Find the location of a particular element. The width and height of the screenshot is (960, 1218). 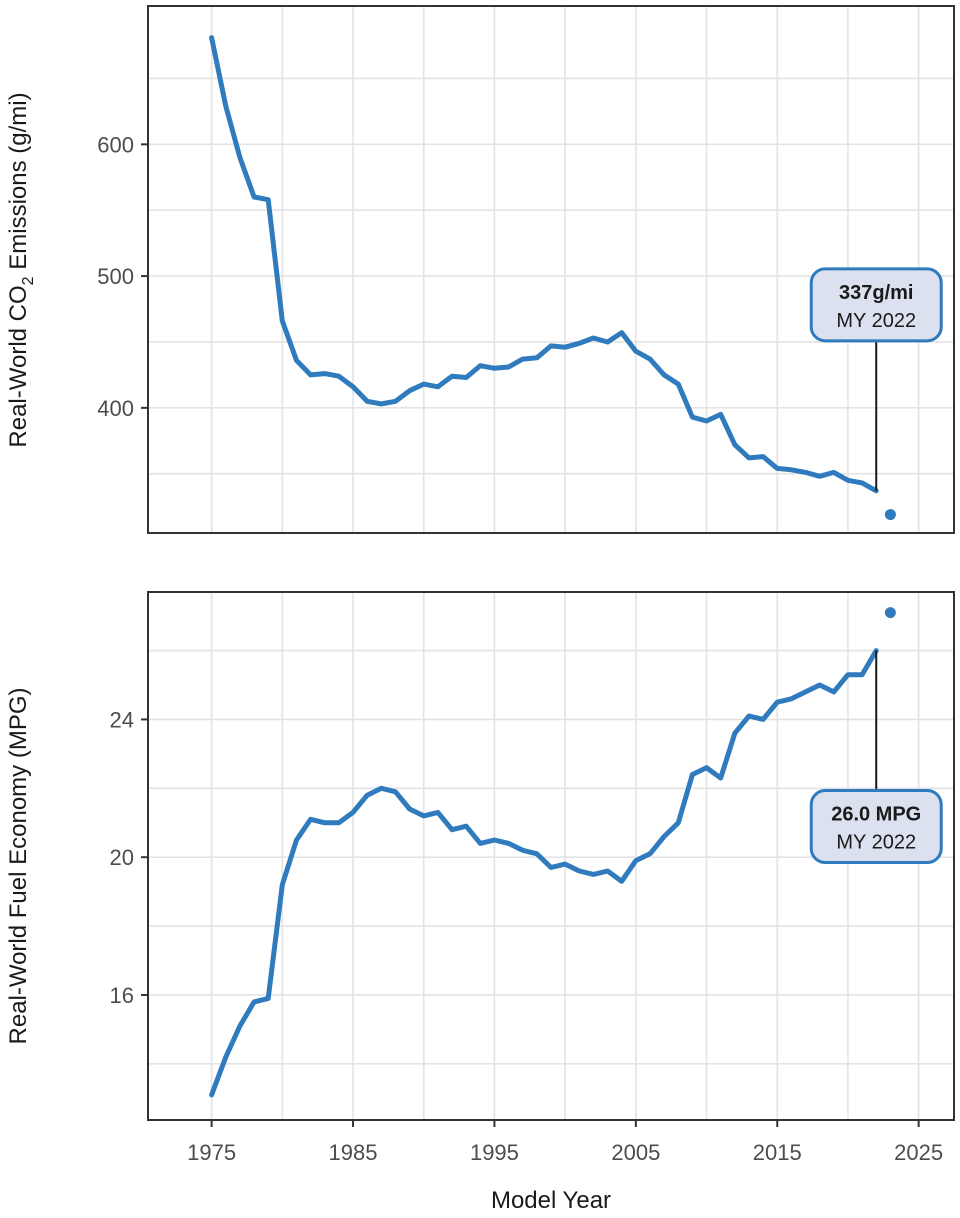

mpg-annotation-year: MY 2022 is located at coordinates (876, 843).